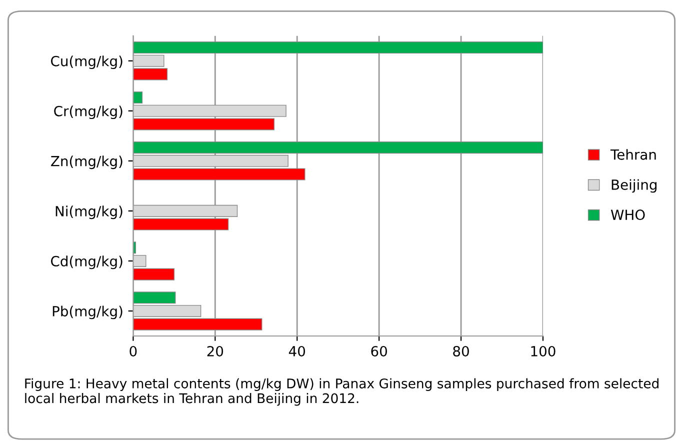 Image resolution: width=683 pixels, height=448 pixels. What do you see at coordinates (133, 351) in the screenshot?
I see `x-tick-label: 0` at bounding box center [133, 351].